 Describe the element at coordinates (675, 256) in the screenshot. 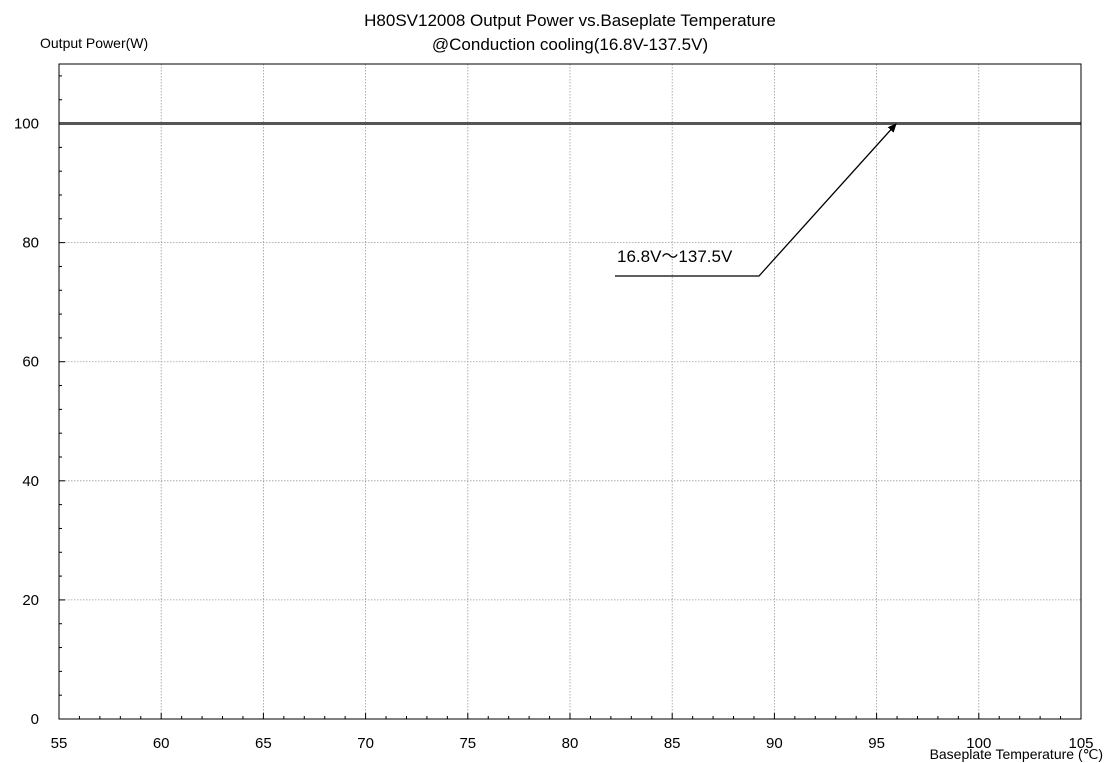

I see `annotation-label: 16.8V～137.5V` at that location.